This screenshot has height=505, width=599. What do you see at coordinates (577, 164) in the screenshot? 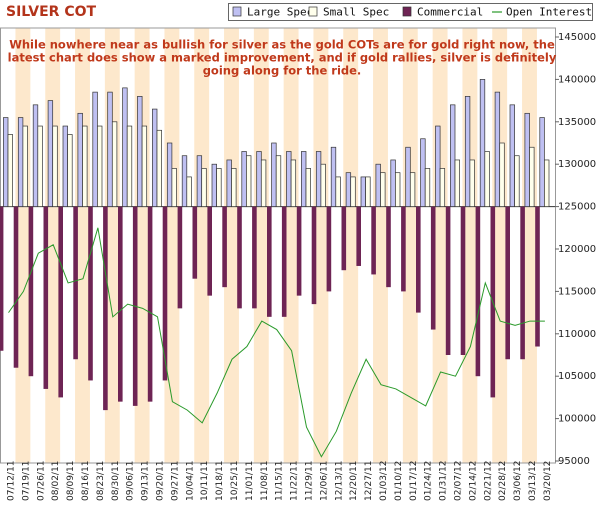
I see `y-tick-label: 130000` at bounding box center [577, 164].